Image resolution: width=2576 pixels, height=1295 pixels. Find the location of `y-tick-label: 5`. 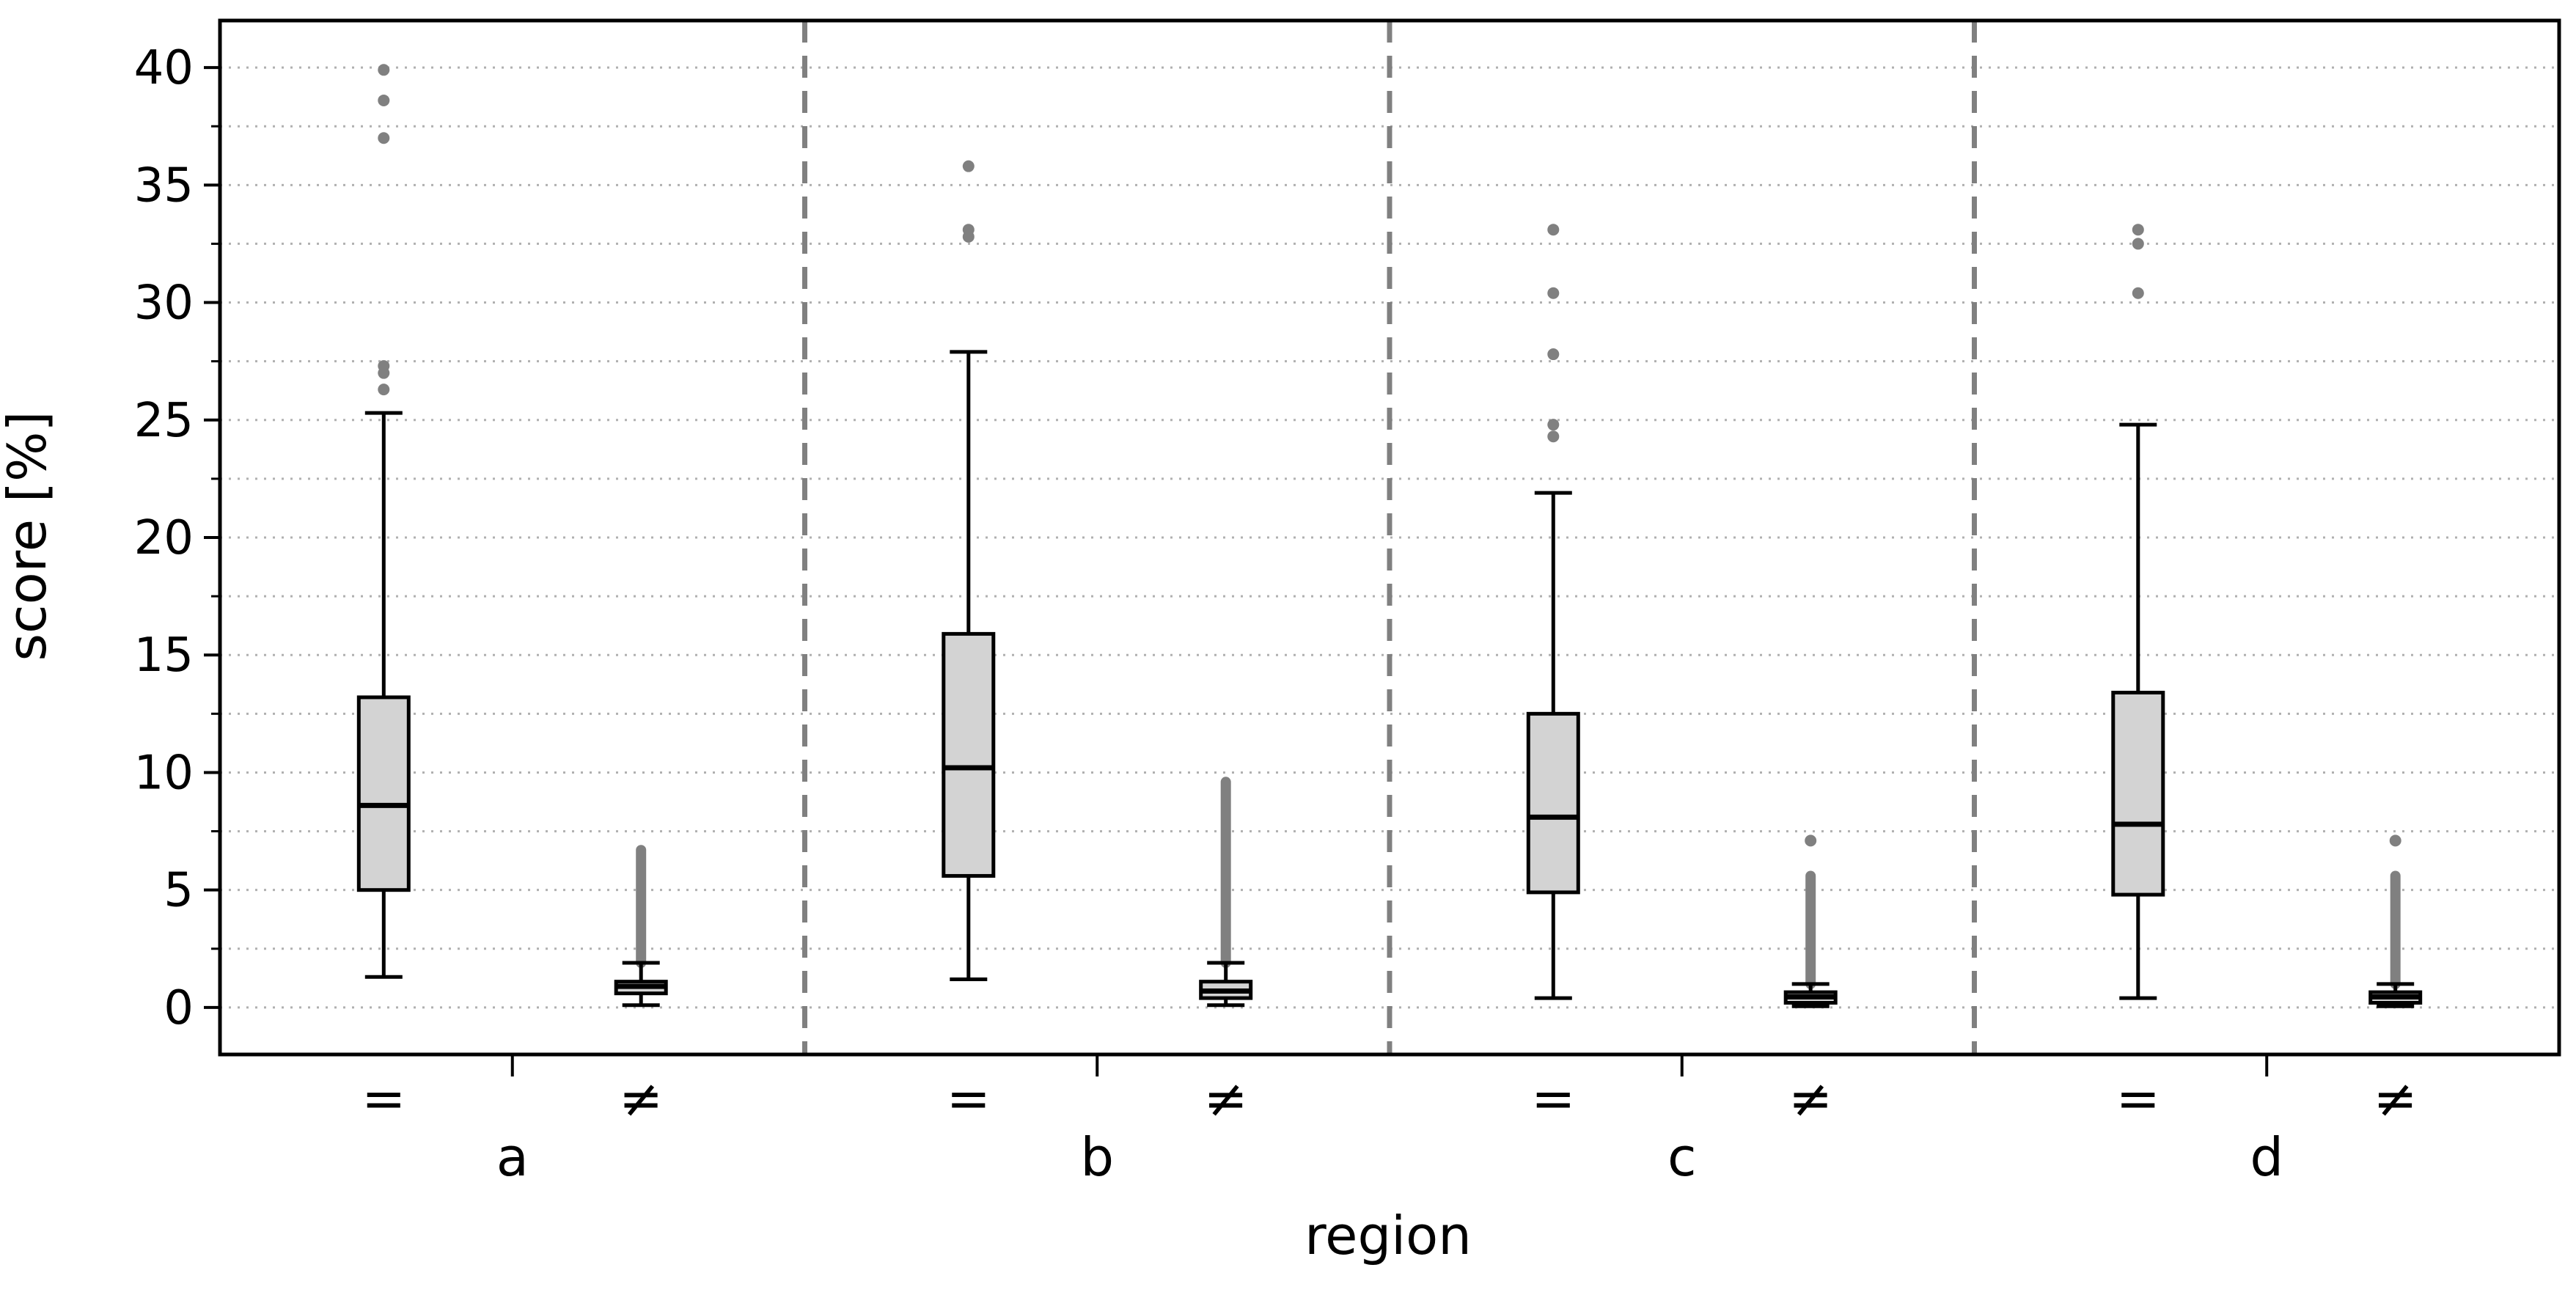

y-tick-label: 5 is located at coordinates (179, 891).